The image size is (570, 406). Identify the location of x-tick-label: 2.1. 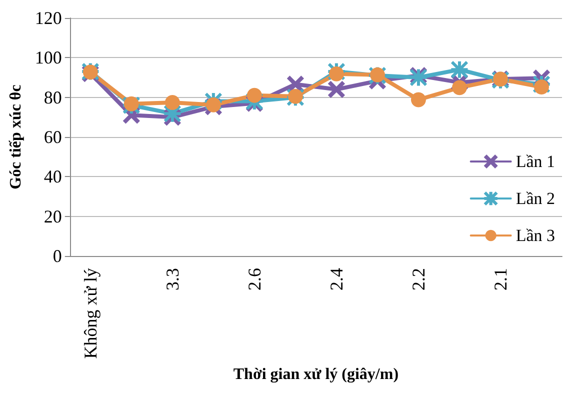
(500, 279).